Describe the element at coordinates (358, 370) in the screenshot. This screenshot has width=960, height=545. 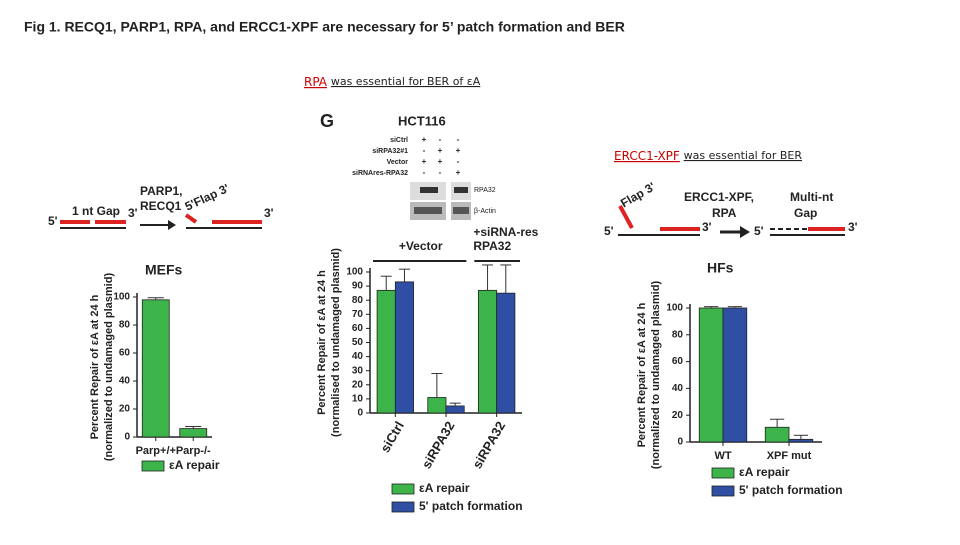
I see `y-tick-label: 30` at that location.